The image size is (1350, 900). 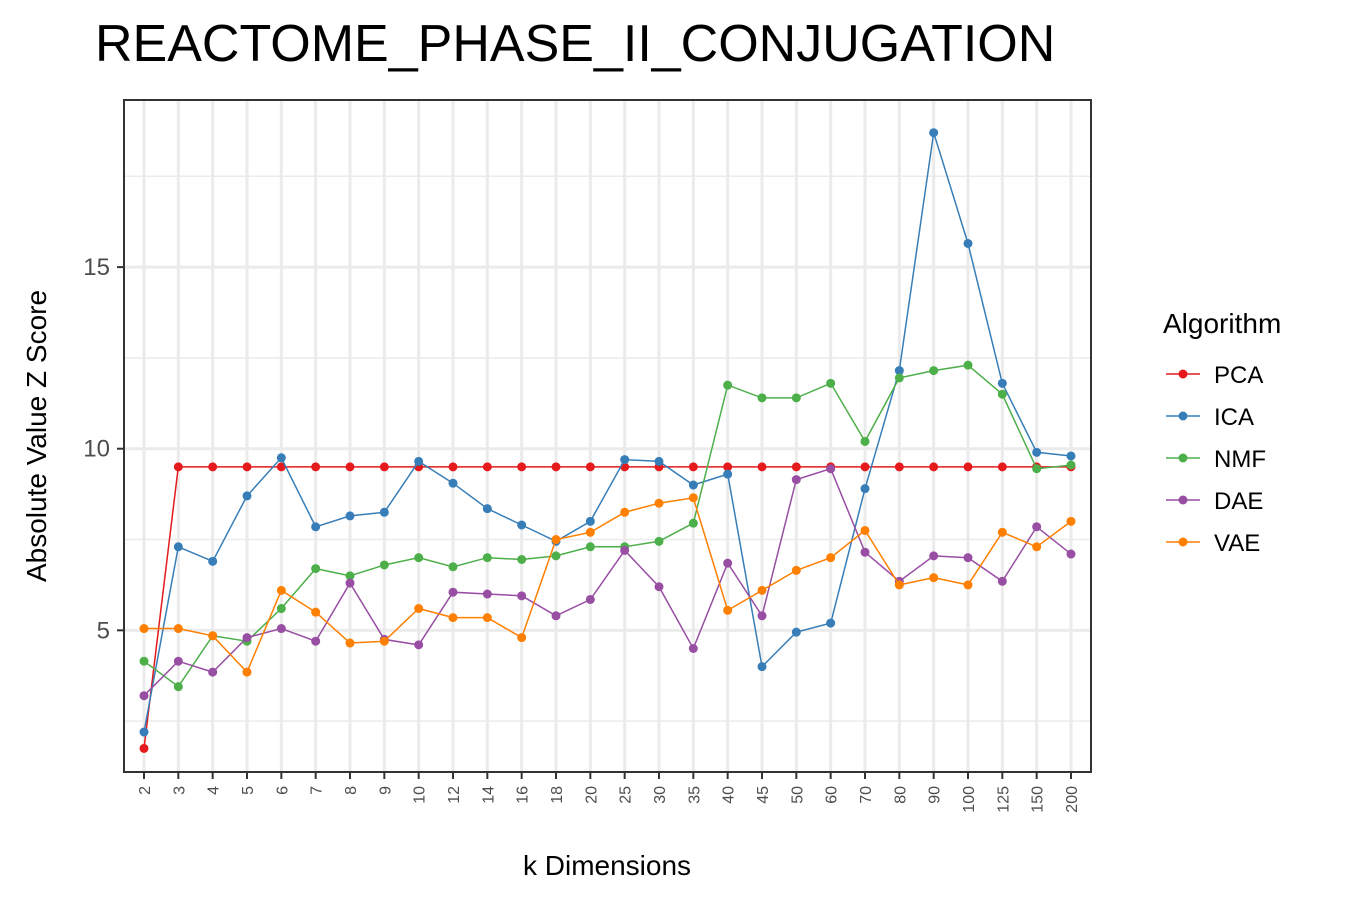 I want to click on legend-key-point, so click(x=1183, y=458).